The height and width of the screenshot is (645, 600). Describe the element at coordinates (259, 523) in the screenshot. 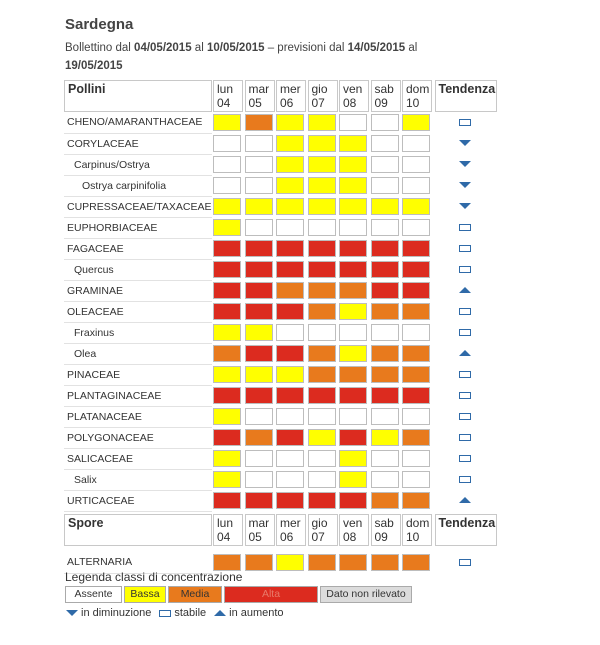

I see `day-name: mar` at that location.